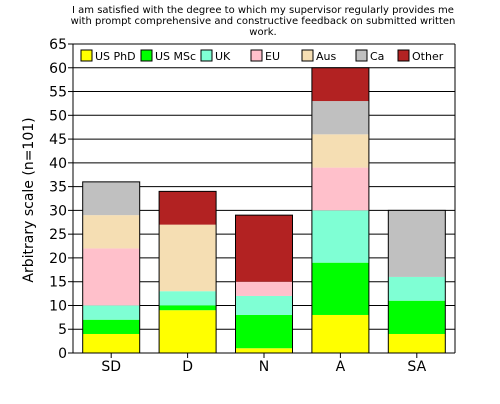 Image resolution: width=500 pixels, height=404 pixels. Describe the element at coordinates (111, 367) in the screenshot. I see `x-tick-label: SD` at that location.